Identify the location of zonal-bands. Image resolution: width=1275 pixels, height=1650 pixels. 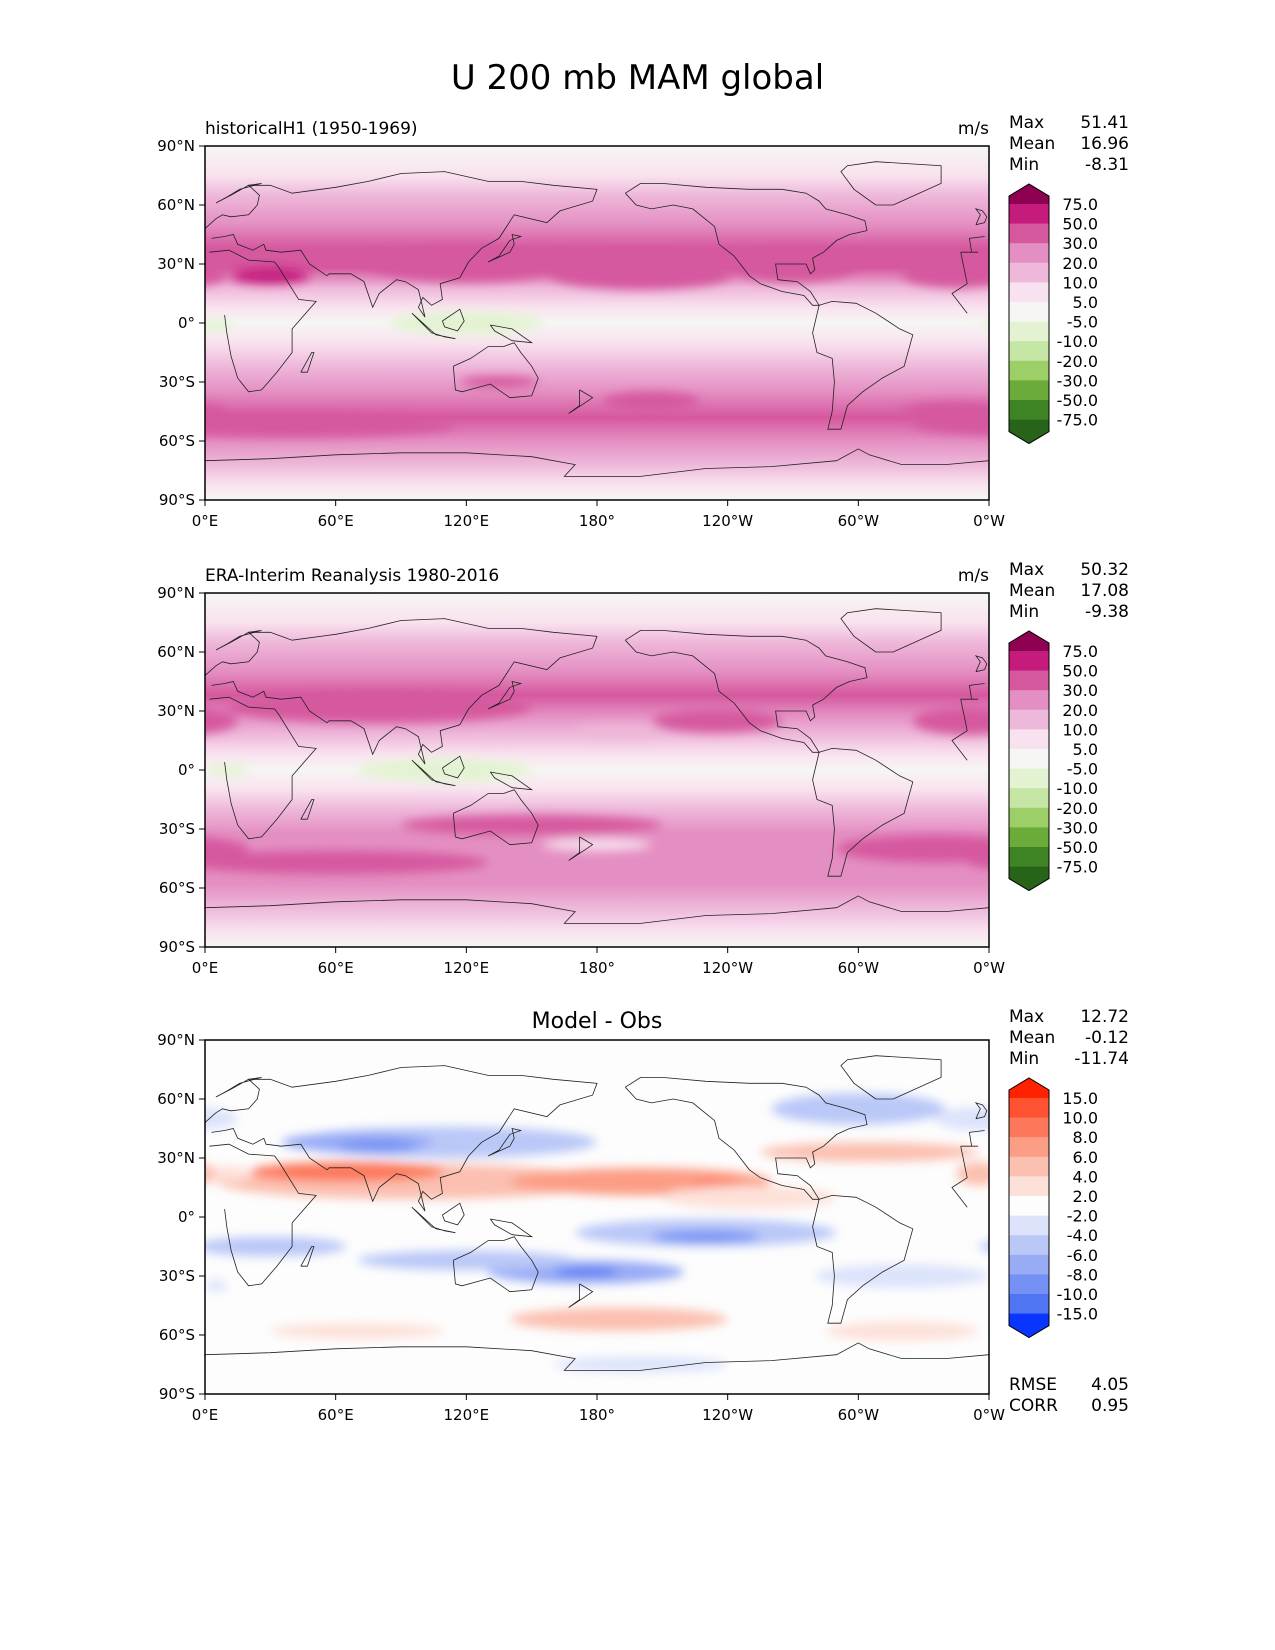
(597, 323).